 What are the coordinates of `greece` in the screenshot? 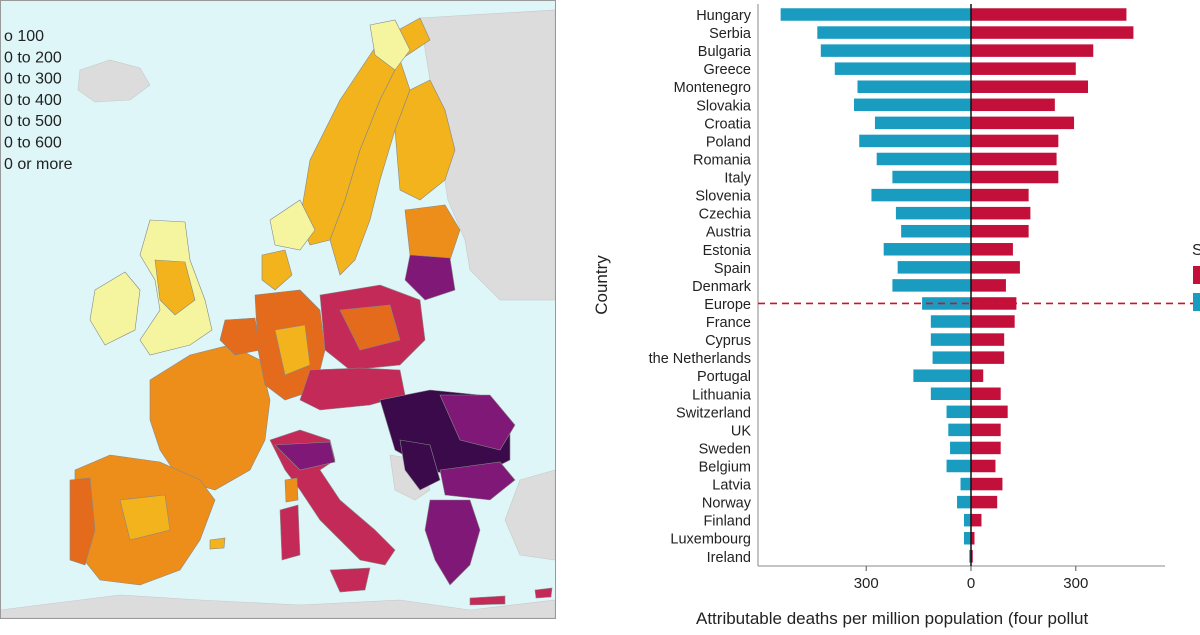 It's located at (452, 542).